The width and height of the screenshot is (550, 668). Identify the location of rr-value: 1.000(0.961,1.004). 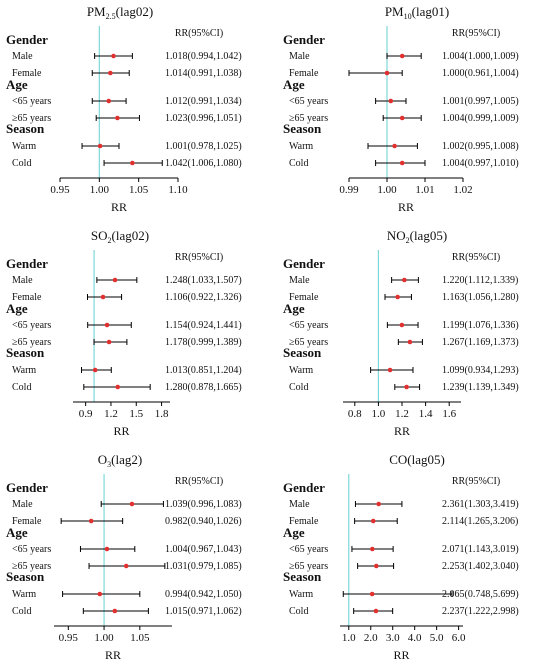
(480, 73).